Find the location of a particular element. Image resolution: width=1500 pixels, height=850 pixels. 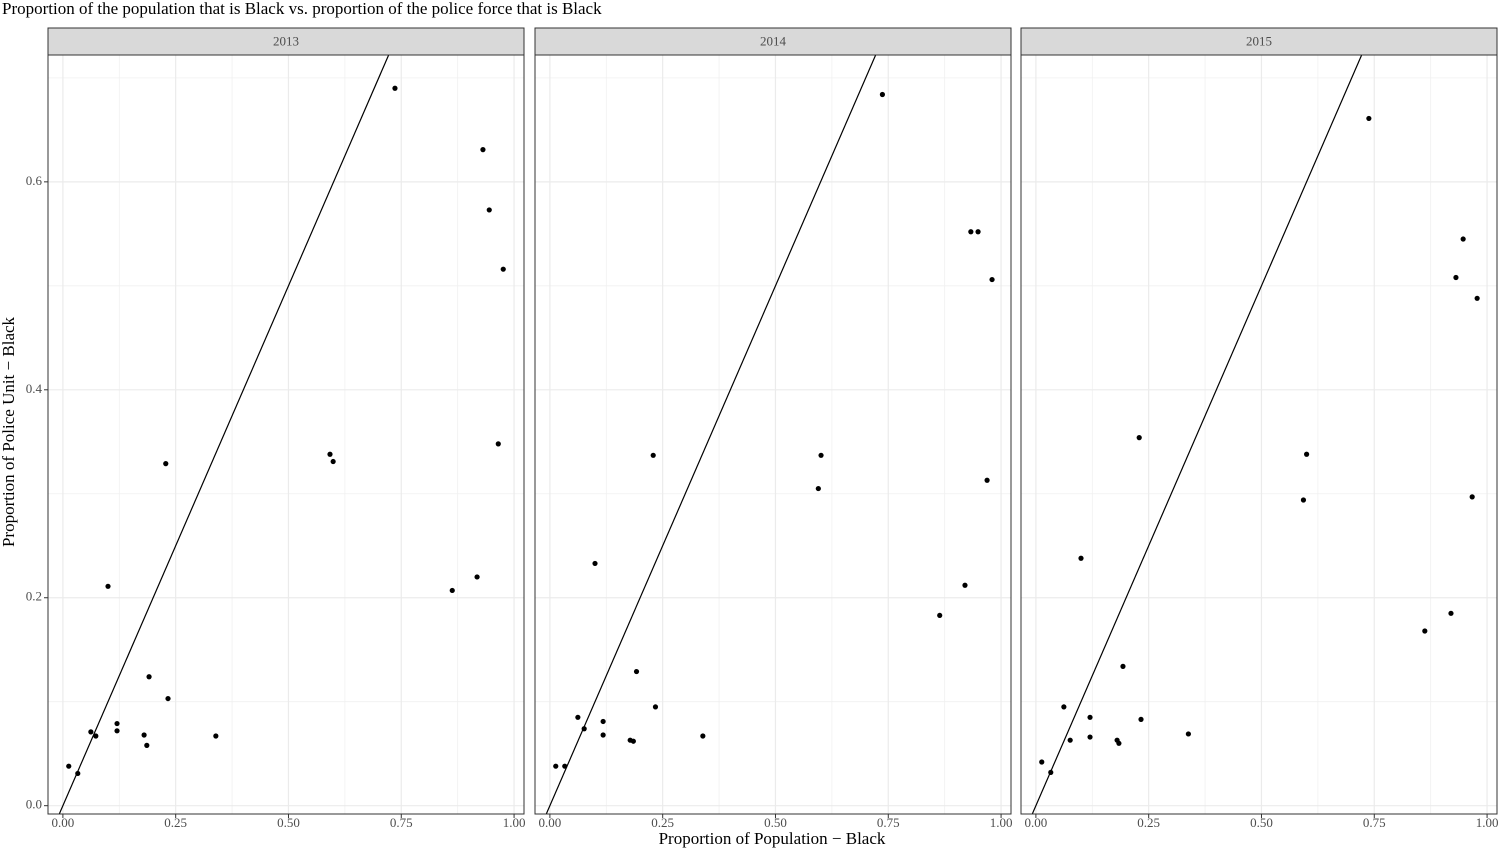

y-tick-label: 0.4 is located at coordinates (34, 388).